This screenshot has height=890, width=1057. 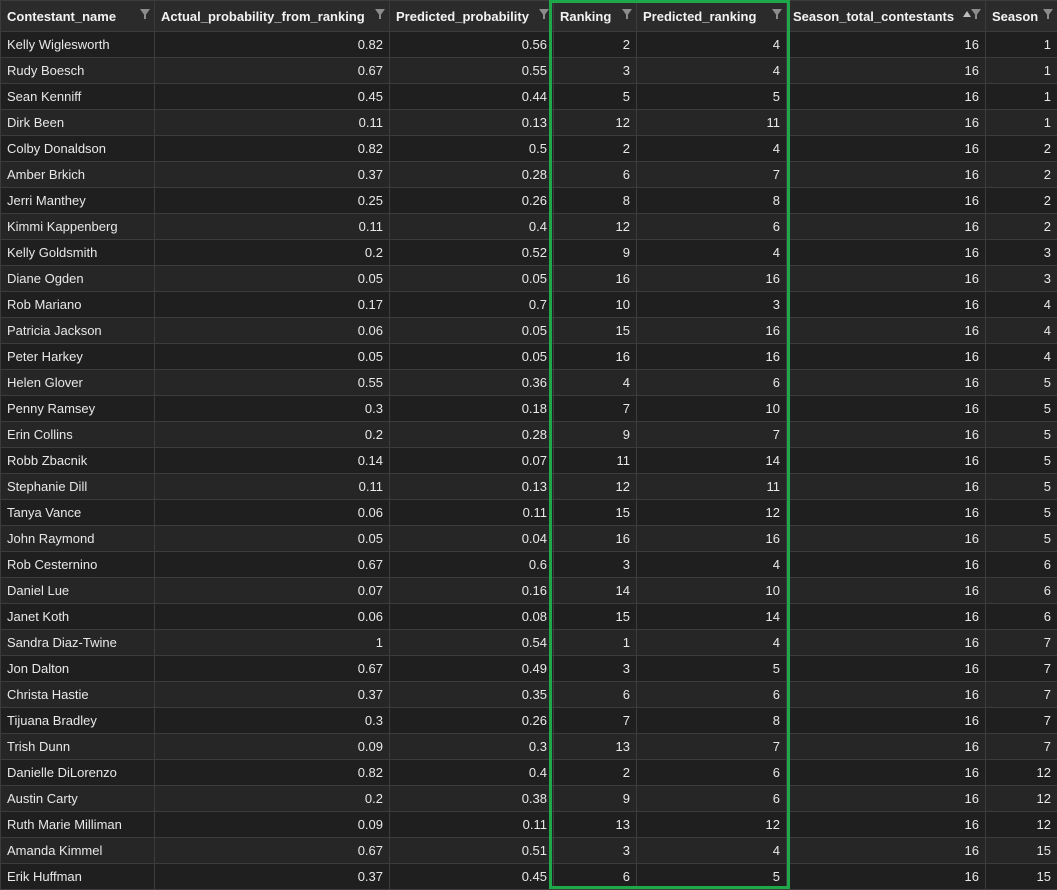 I want to click on cell-ranking: 10, so click(x=595, y=305).